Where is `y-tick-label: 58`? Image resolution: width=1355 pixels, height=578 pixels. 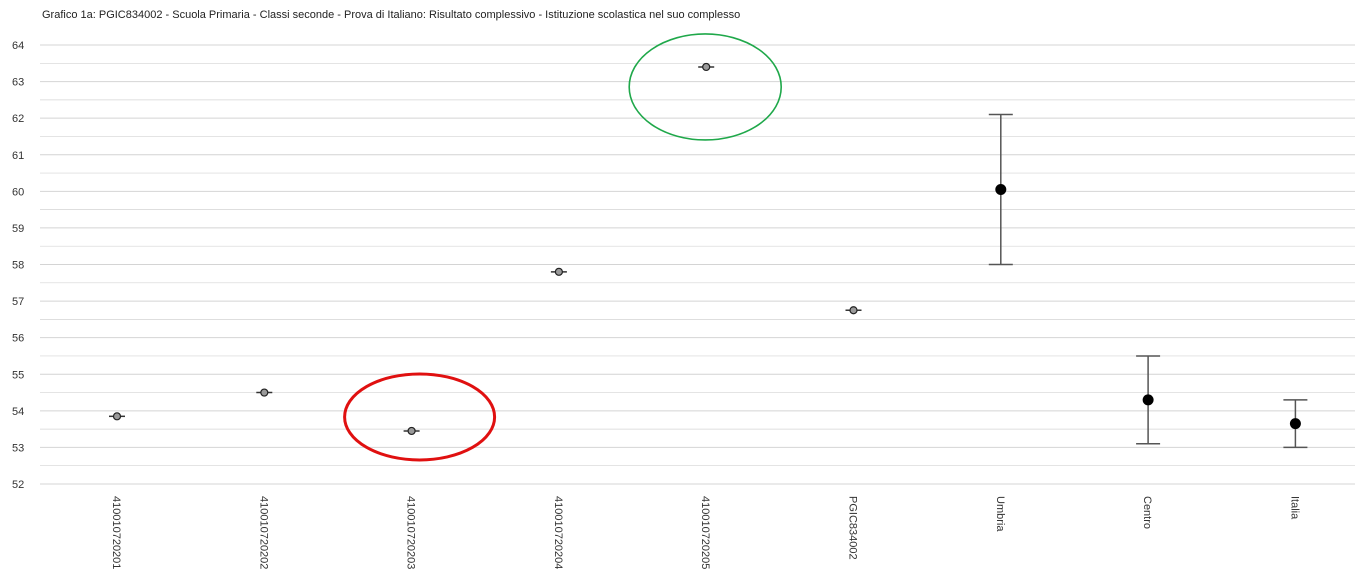
y-tick-label: 58 is located at coordinates (18, 266).